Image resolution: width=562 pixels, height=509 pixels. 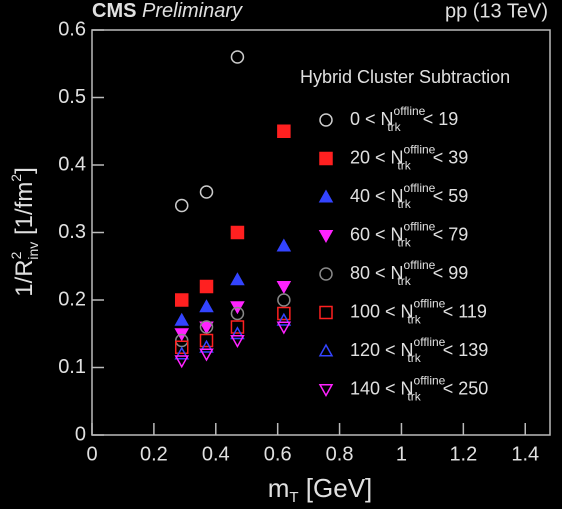 What do you see at coordinates (465, 311) in the screenshot?
I see `legend-upper: < 119` at bounding box center [465, 311].